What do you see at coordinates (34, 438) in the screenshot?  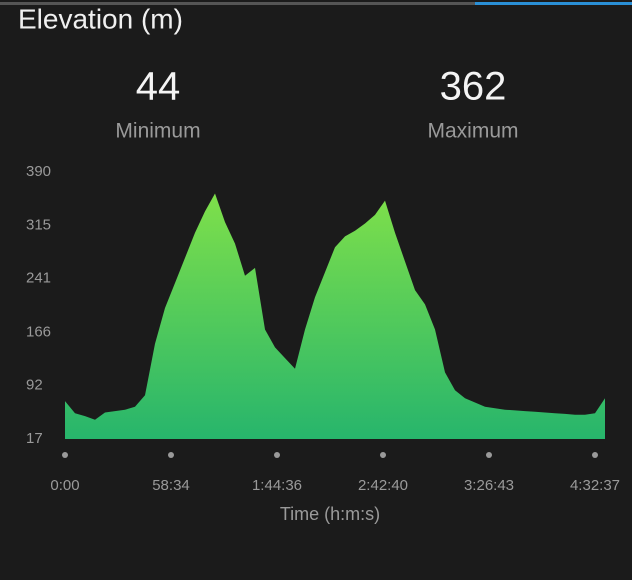 I see `y-tick-label: 17` at bounding box center [34, 438].